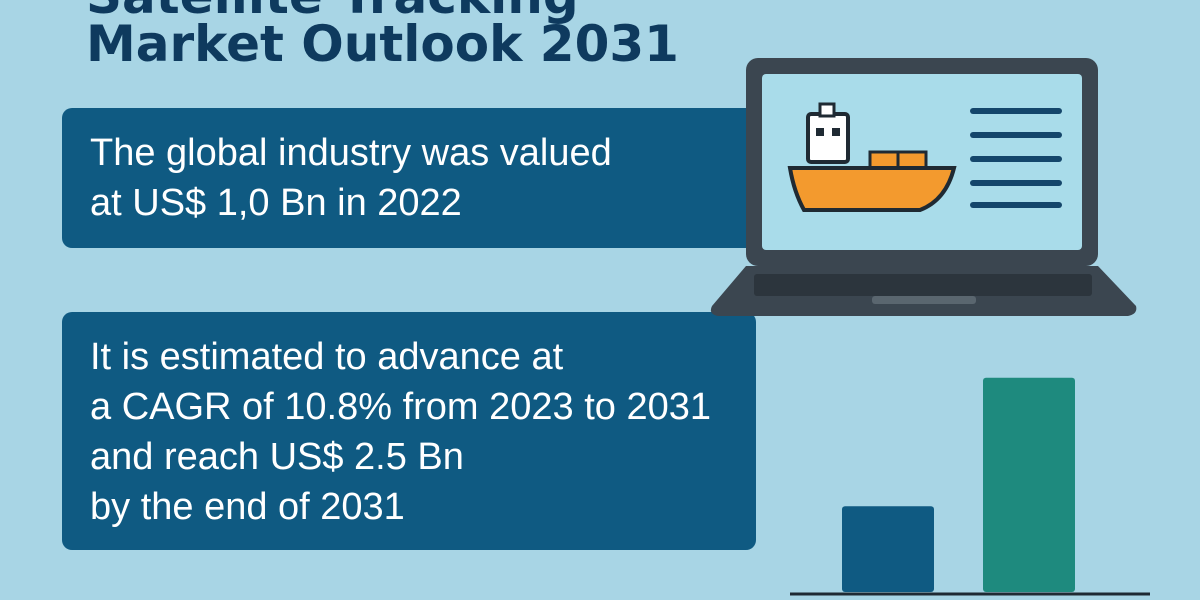 The width and height of the screenshot is (1200, 600). I want to click on bar-chart-icon, so click(970, 486).